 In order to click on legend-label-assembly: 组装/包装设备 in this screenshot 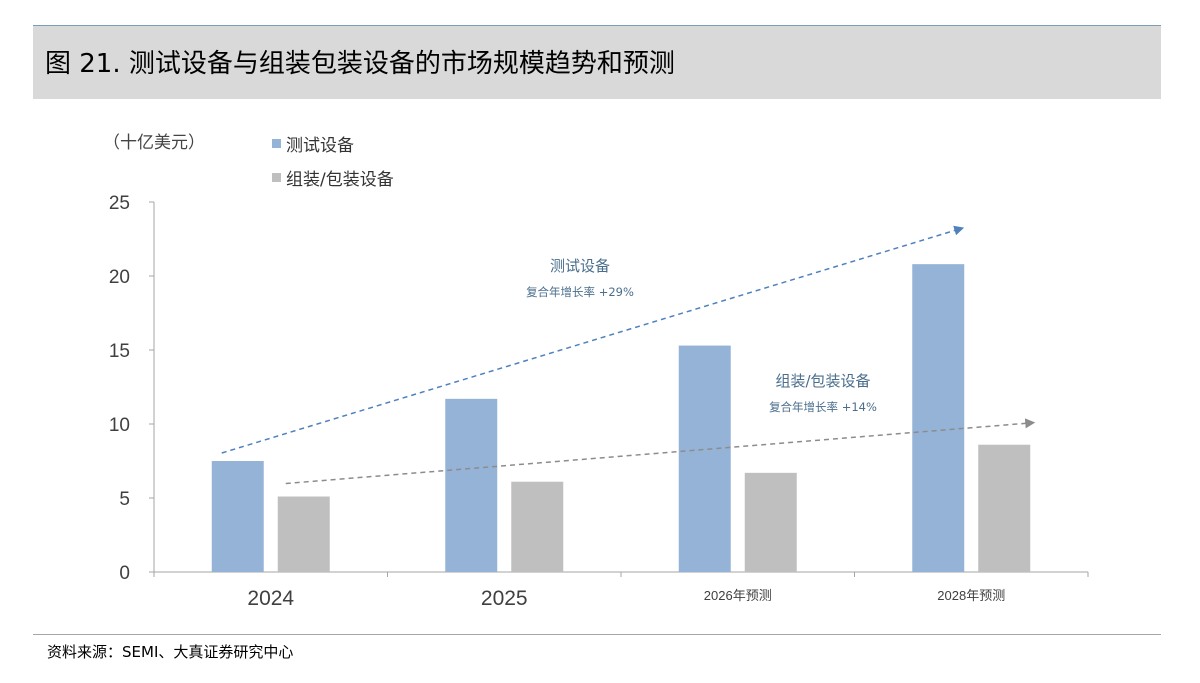, I will do `click(340, 179)`.